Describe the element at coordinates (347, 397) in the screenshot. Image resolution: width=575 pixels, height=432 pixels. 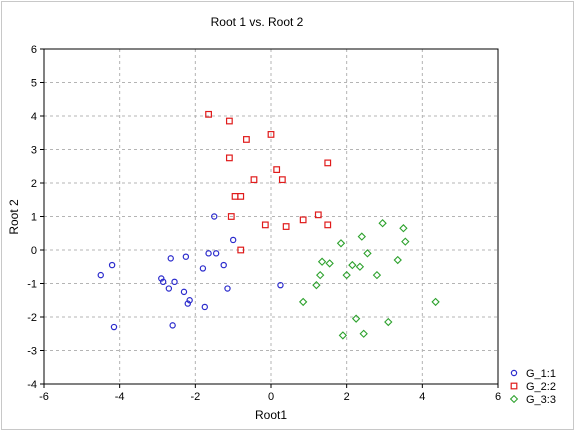
I see `x-tick-label: 2` at that location.